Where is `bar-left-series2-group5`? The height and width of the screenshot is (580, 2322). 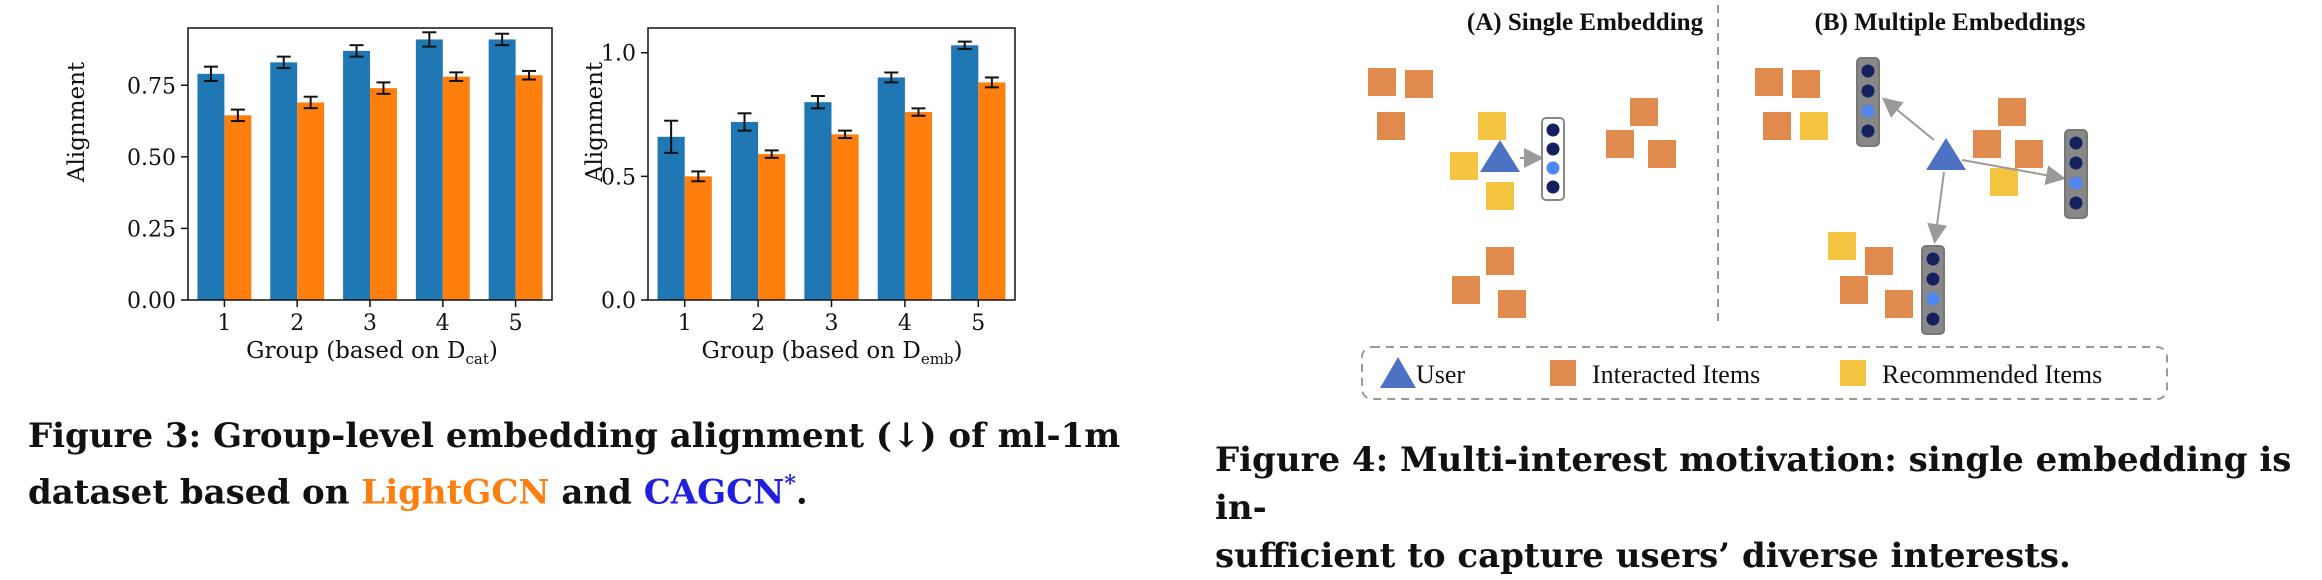 bar-left-series2-group5 is located at coordinates (529, 188).